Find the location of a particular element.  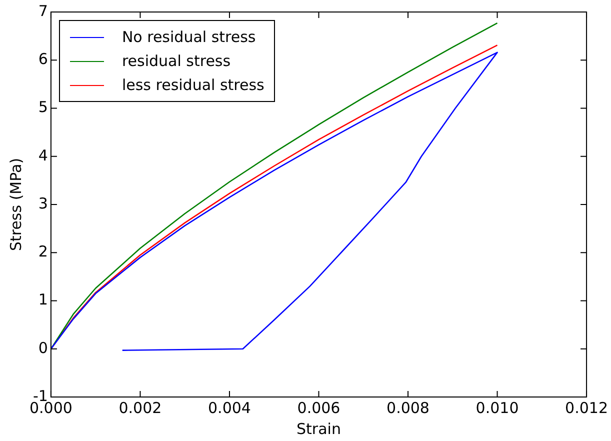

x-tick-label: 0.004 is located at coordinates (229, 407).